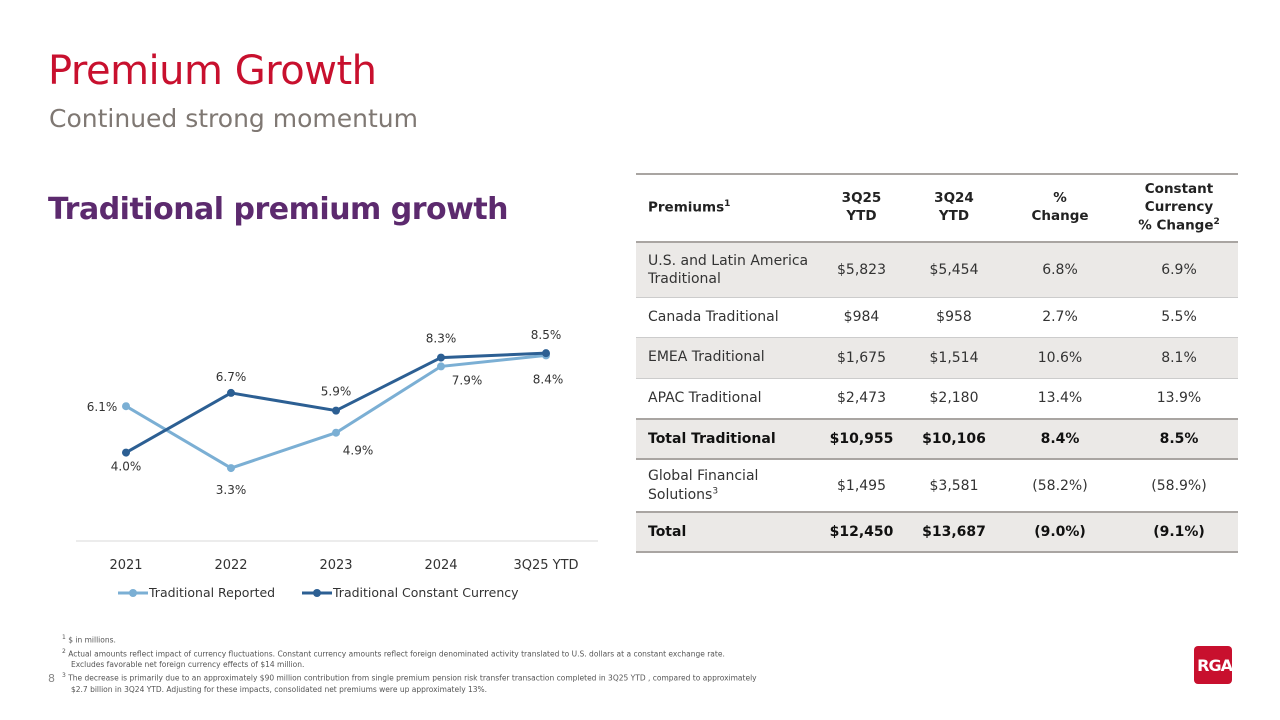 This screenshot has height=720, width=1280. What do you see at coordinates (231, 377) in the screenshot?
I see `data-label: 6.7%` at bounding box center [231, 377].